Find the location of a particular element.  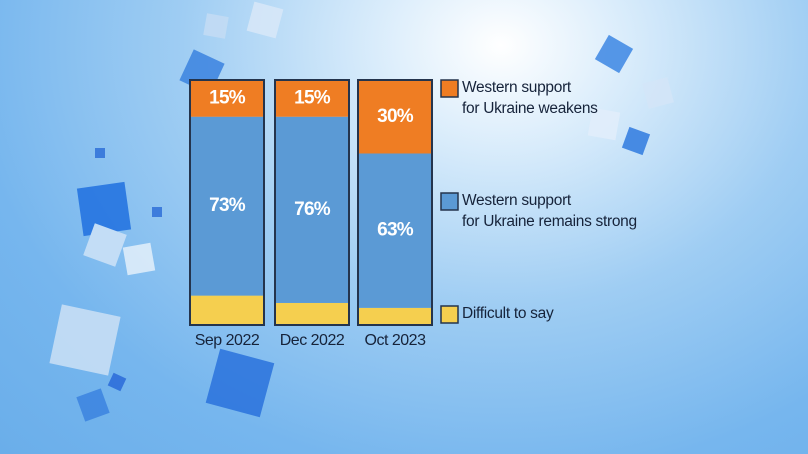

legend-label: Difficult to say is located at coordinates (508, 313).